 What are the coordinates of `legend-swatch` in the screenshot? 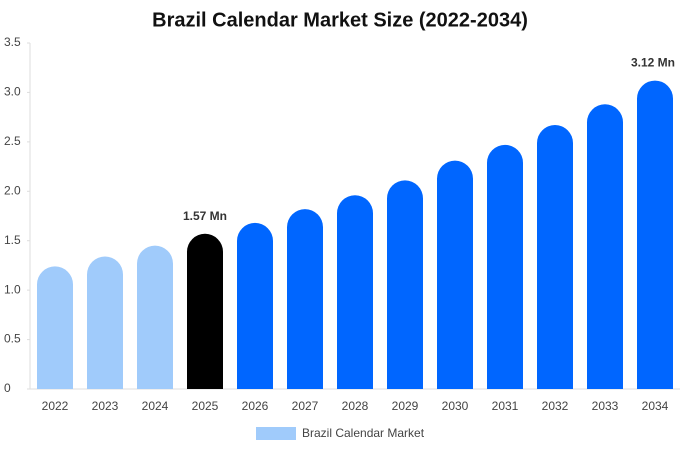 It's located at (276, 433).